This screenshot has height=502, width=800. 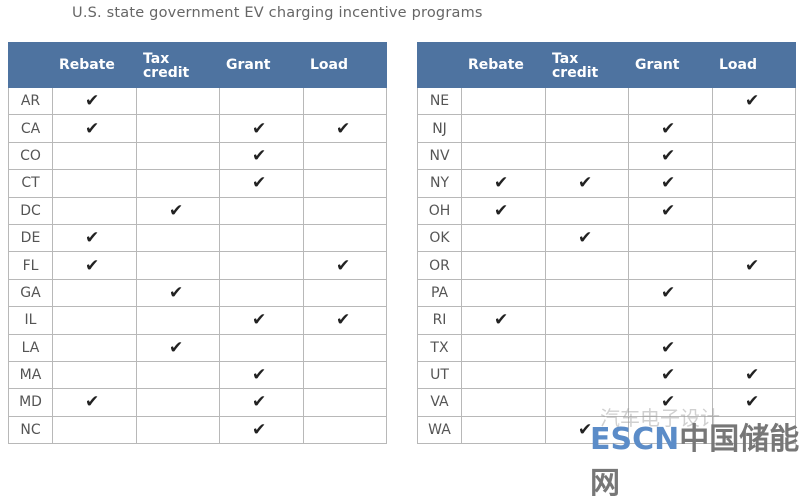 I want to click on state-cell: MD, so click(x=30, y=402).